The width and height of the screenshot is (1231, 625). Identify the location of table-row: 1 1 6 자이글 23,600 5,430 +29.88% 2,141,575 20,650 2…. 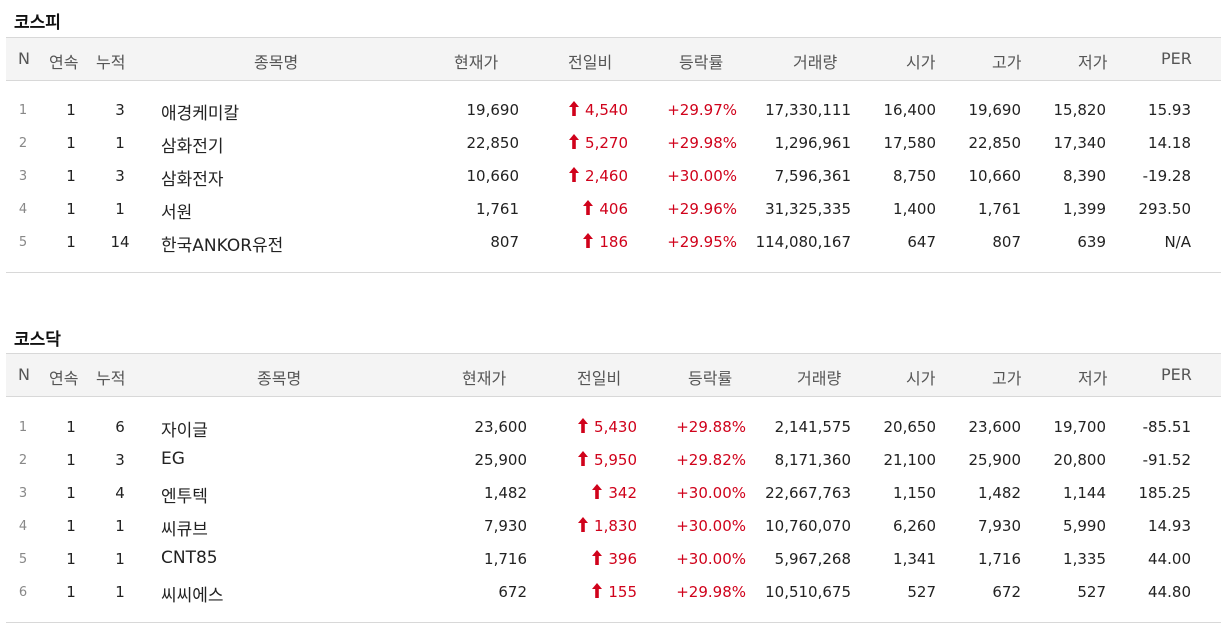
(613, 427).